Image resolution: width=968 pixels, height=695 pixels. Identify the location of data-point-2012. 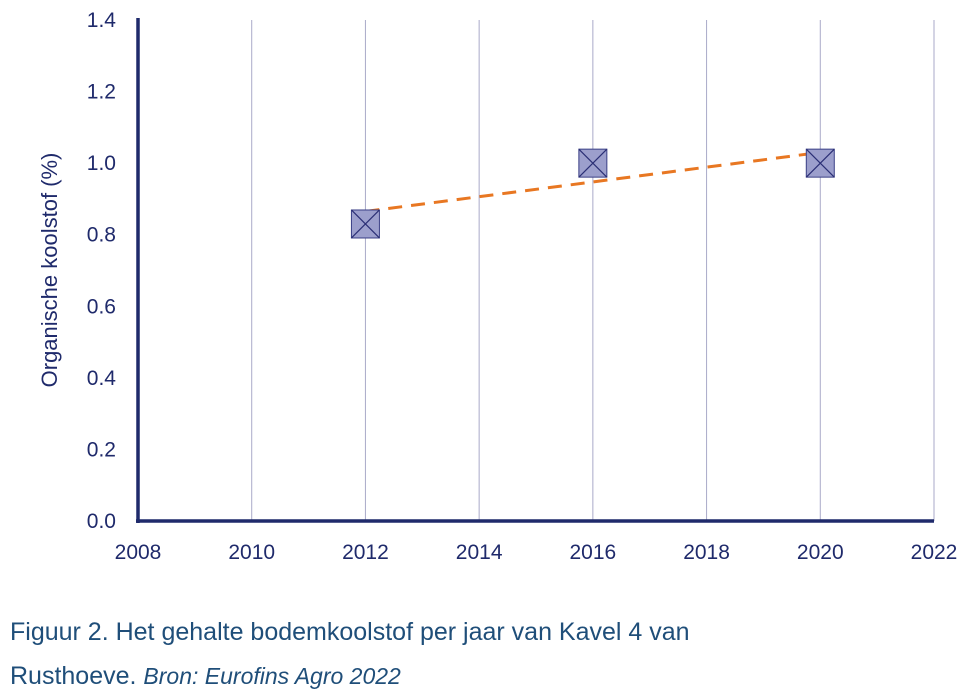
(365, 224).